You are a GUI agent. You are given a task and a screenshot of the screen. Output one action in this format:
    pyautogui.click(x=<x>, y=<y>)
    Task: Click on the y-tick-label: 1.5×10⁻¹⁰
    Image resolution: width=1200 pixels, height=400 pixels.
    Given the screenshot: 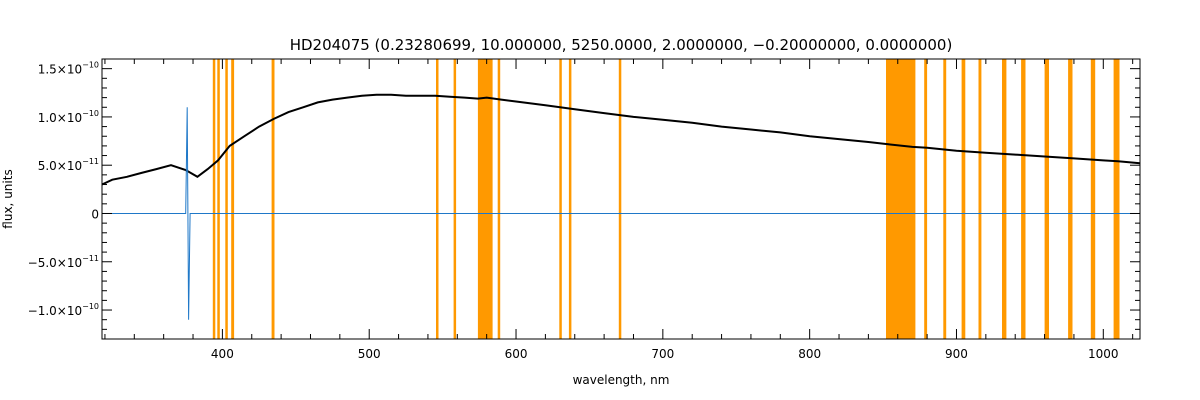 What is the action you would take?
    pyautogui.click(x=68, y=69)
    